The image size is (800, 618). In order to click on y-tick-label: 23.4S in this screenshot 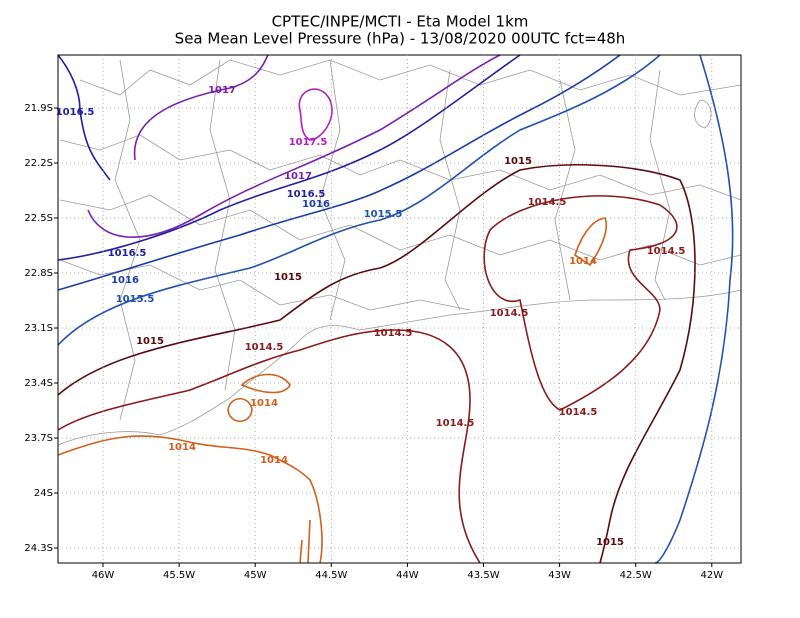, I will do `click(38, 383)`.